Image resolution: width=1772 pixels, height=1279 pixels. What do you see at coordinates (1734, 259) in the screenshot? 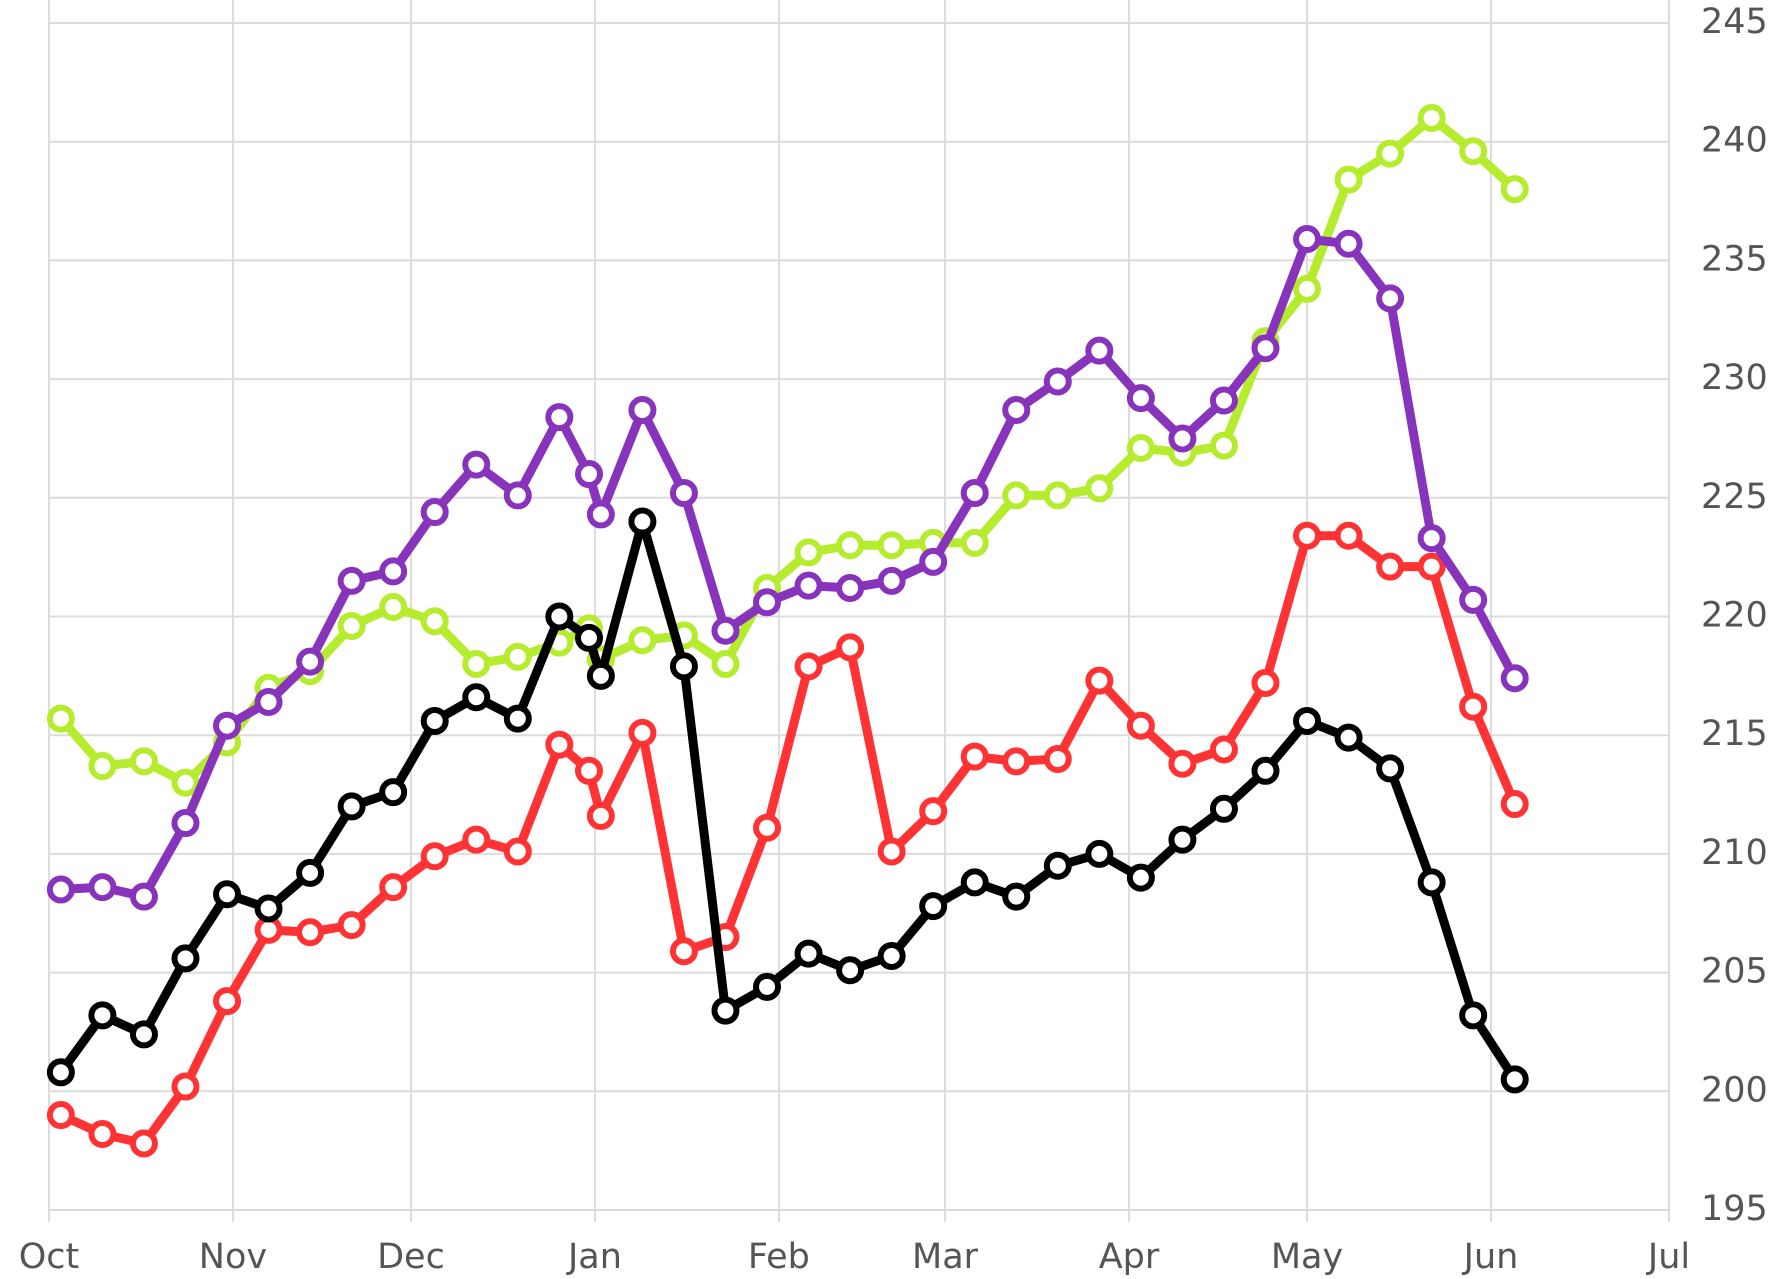
I see `y-tick-label: 235` at bounding box center [1734, 259].